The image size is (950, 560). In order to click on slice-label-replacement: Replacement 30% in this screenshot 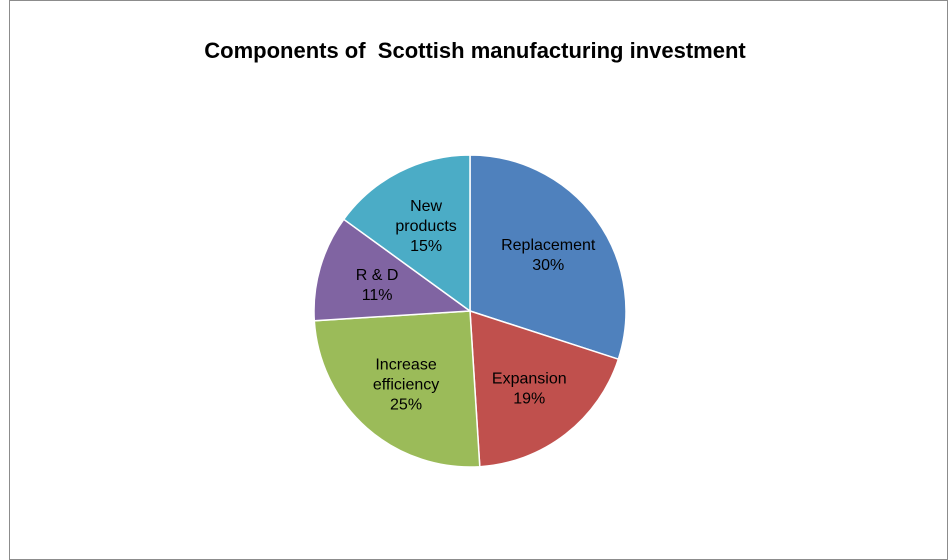, I will do `click(548, 255)`.